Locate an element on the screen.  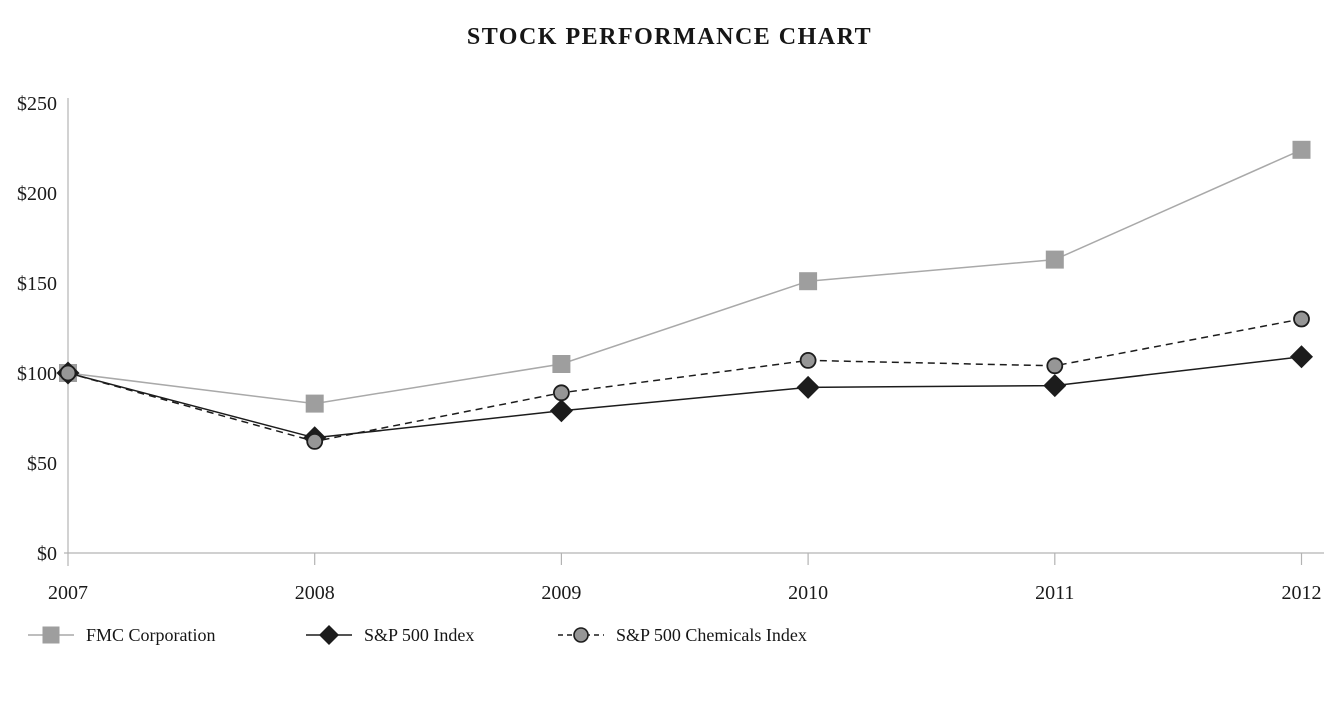
y-tick-label-250: $250 is located at coordinates (37, 104).